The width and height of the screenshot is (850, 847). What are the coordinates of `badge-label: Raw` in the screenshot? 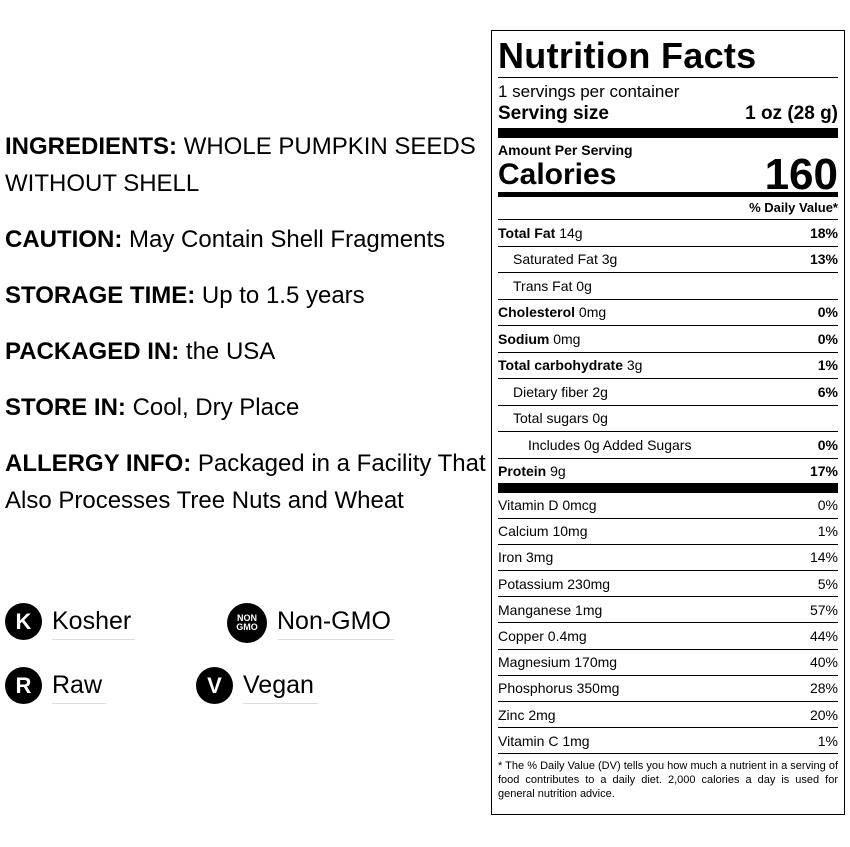 It's located at (79, 685).